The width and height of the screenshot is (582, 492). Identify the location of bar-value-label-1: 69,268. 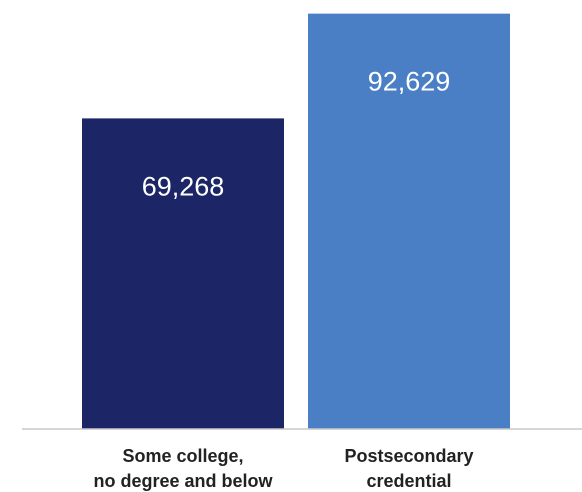
(183, 186).